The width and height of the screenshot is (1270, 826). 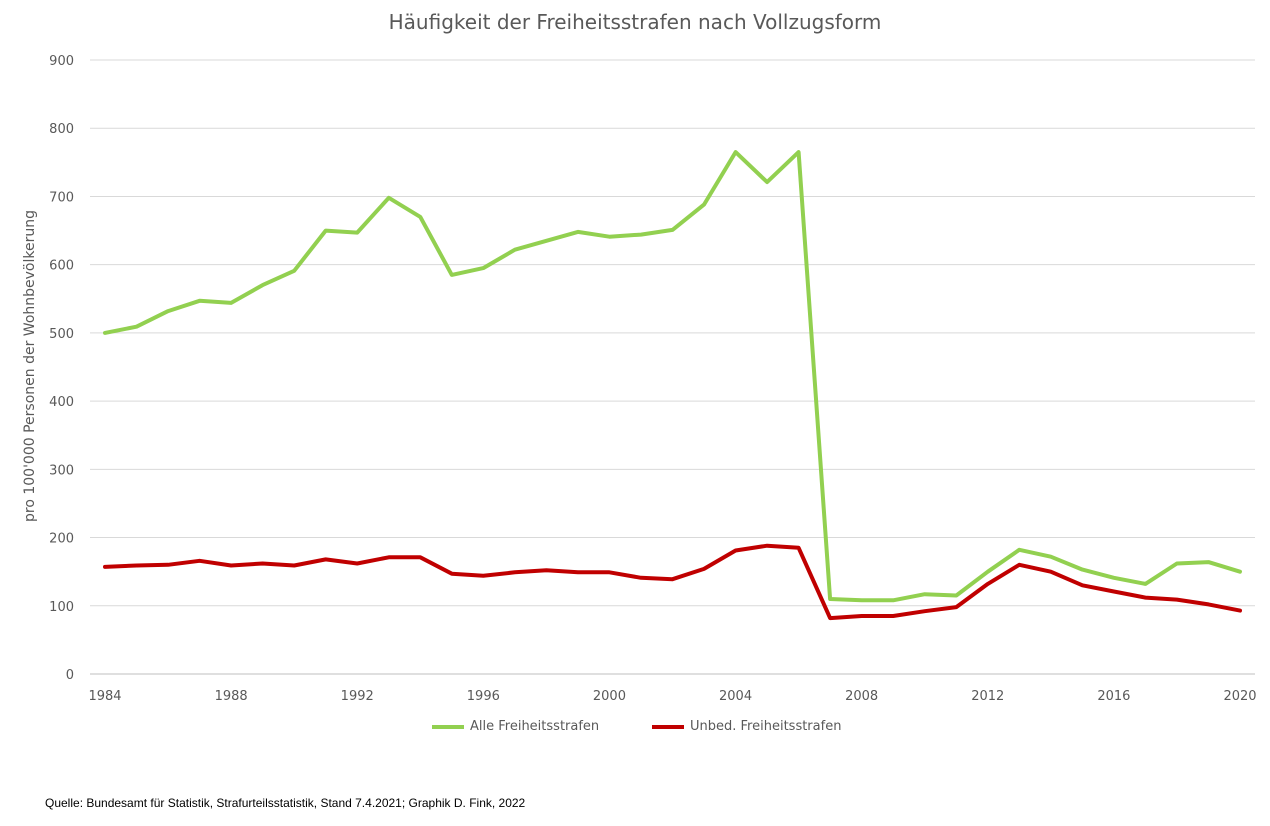 I want to click on y-tick-labels: 0 100 200 300 400 500 600 700 800 900, so click(x=61, y=368).